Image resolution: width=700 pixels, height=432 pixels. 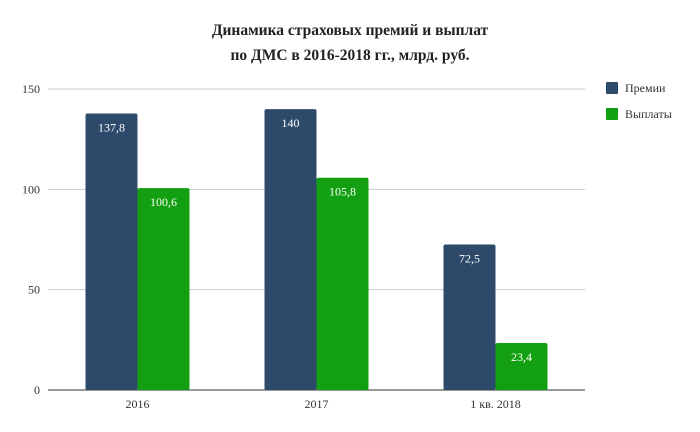 What do you see at coordinates (31, 89) in the screenshot?
I see `y-tick-label: 150` at bounding box center [31, 89].